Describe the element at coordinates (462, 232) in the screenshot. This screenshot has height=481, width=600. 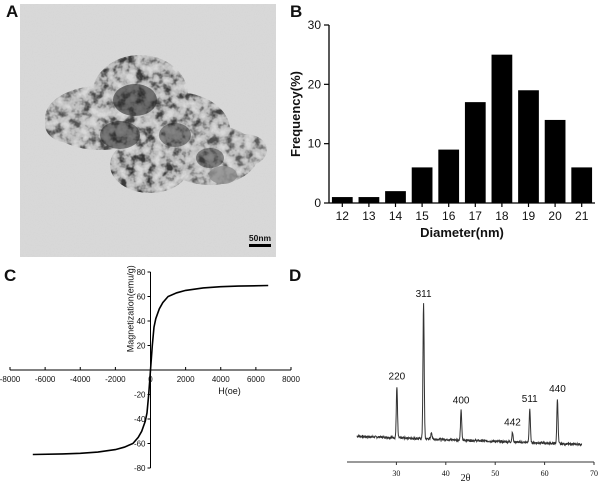
I see `x-axis-title: Diameter(nm)` at that location.